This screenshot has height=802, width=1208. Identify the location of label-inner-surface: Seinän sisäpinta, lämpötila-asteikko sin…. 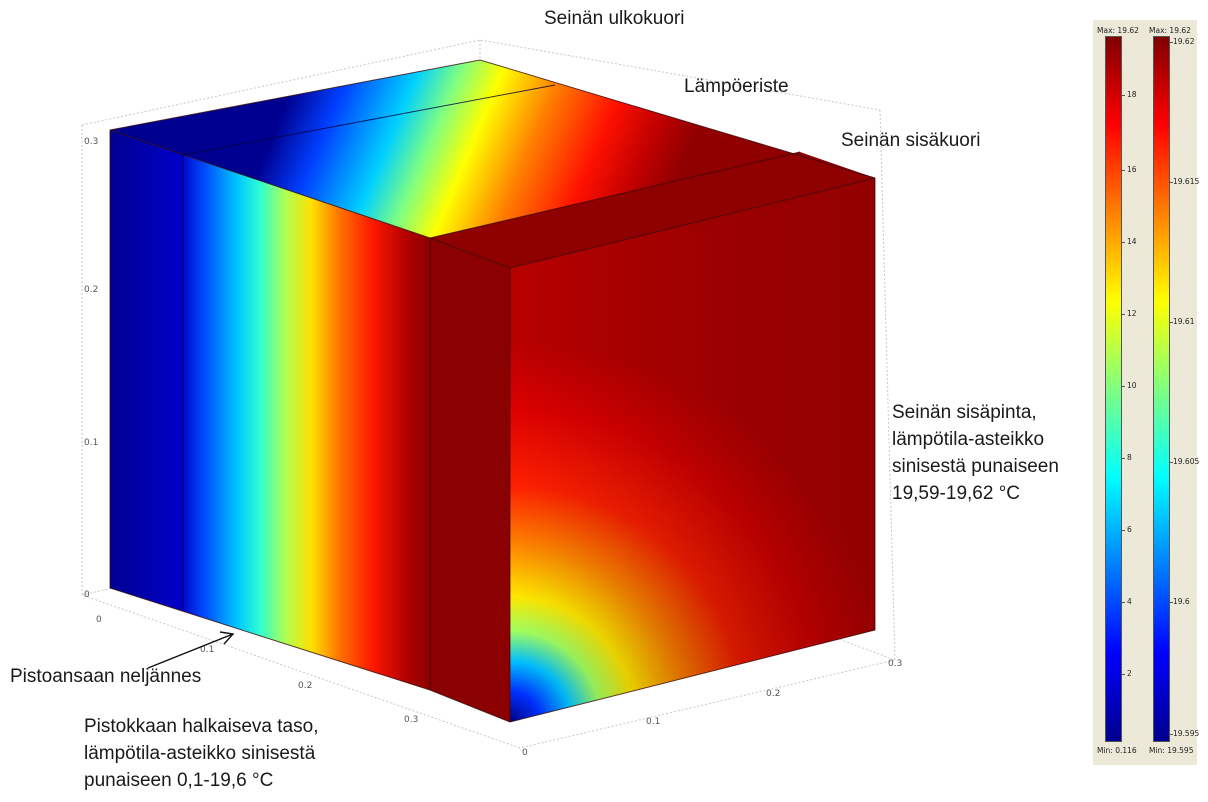
(975, 454).